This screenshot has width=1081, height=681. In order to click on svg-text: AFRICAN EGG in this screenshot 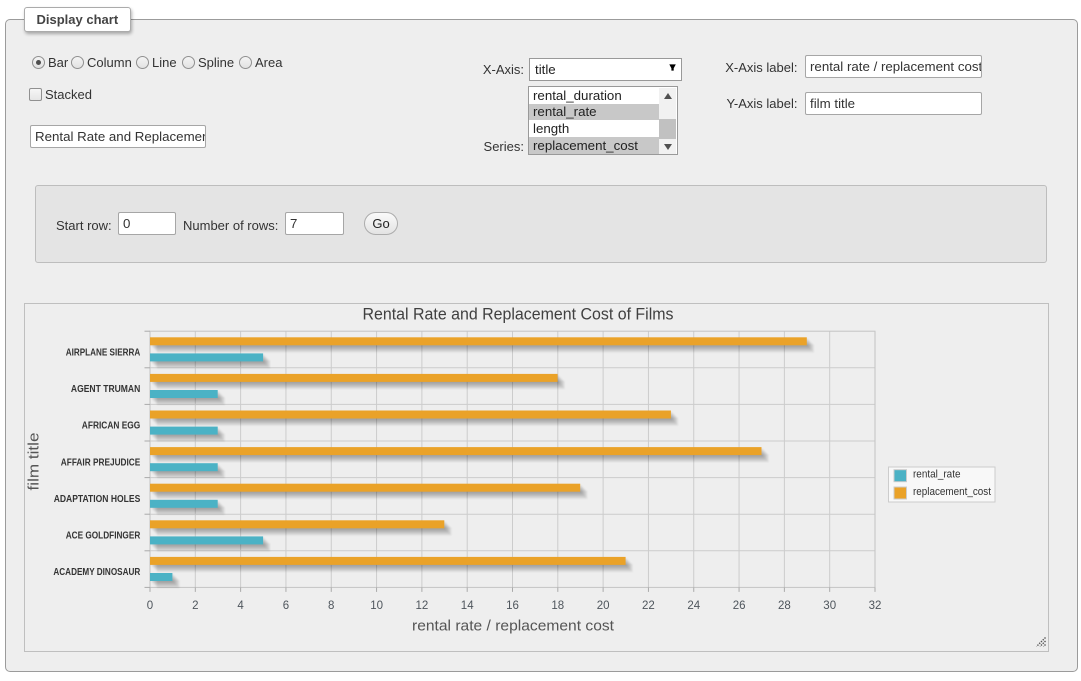, I will do `click(111, 426)`.